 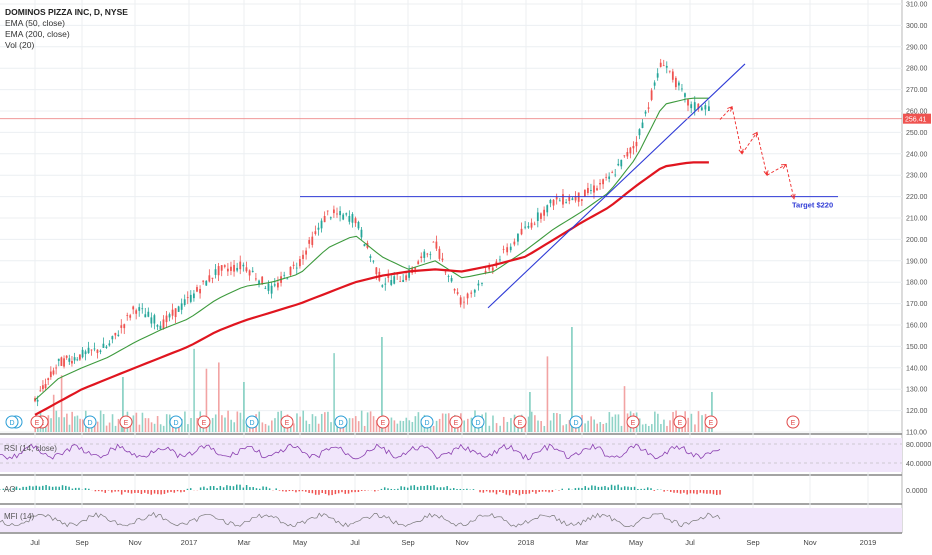 I want to click on last-price-label: 256.41, so click(x=916, y=120).